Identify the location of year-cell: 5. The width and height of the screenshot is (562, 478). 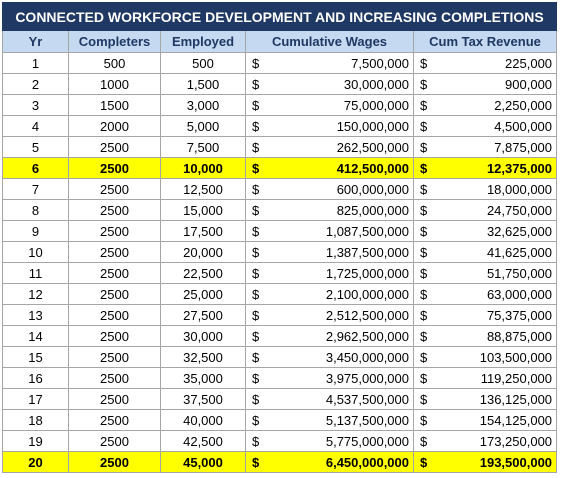
(35, 147).